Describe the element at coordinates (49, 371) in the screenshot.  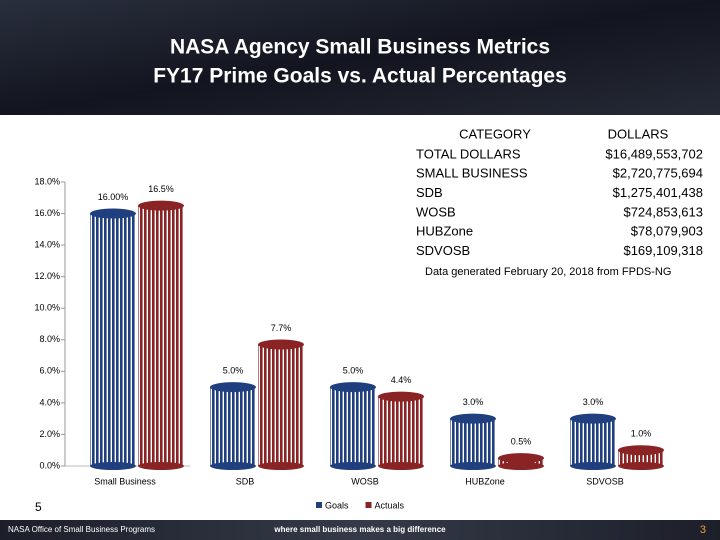
I see `y-tick-label: 6.0%` at that location.